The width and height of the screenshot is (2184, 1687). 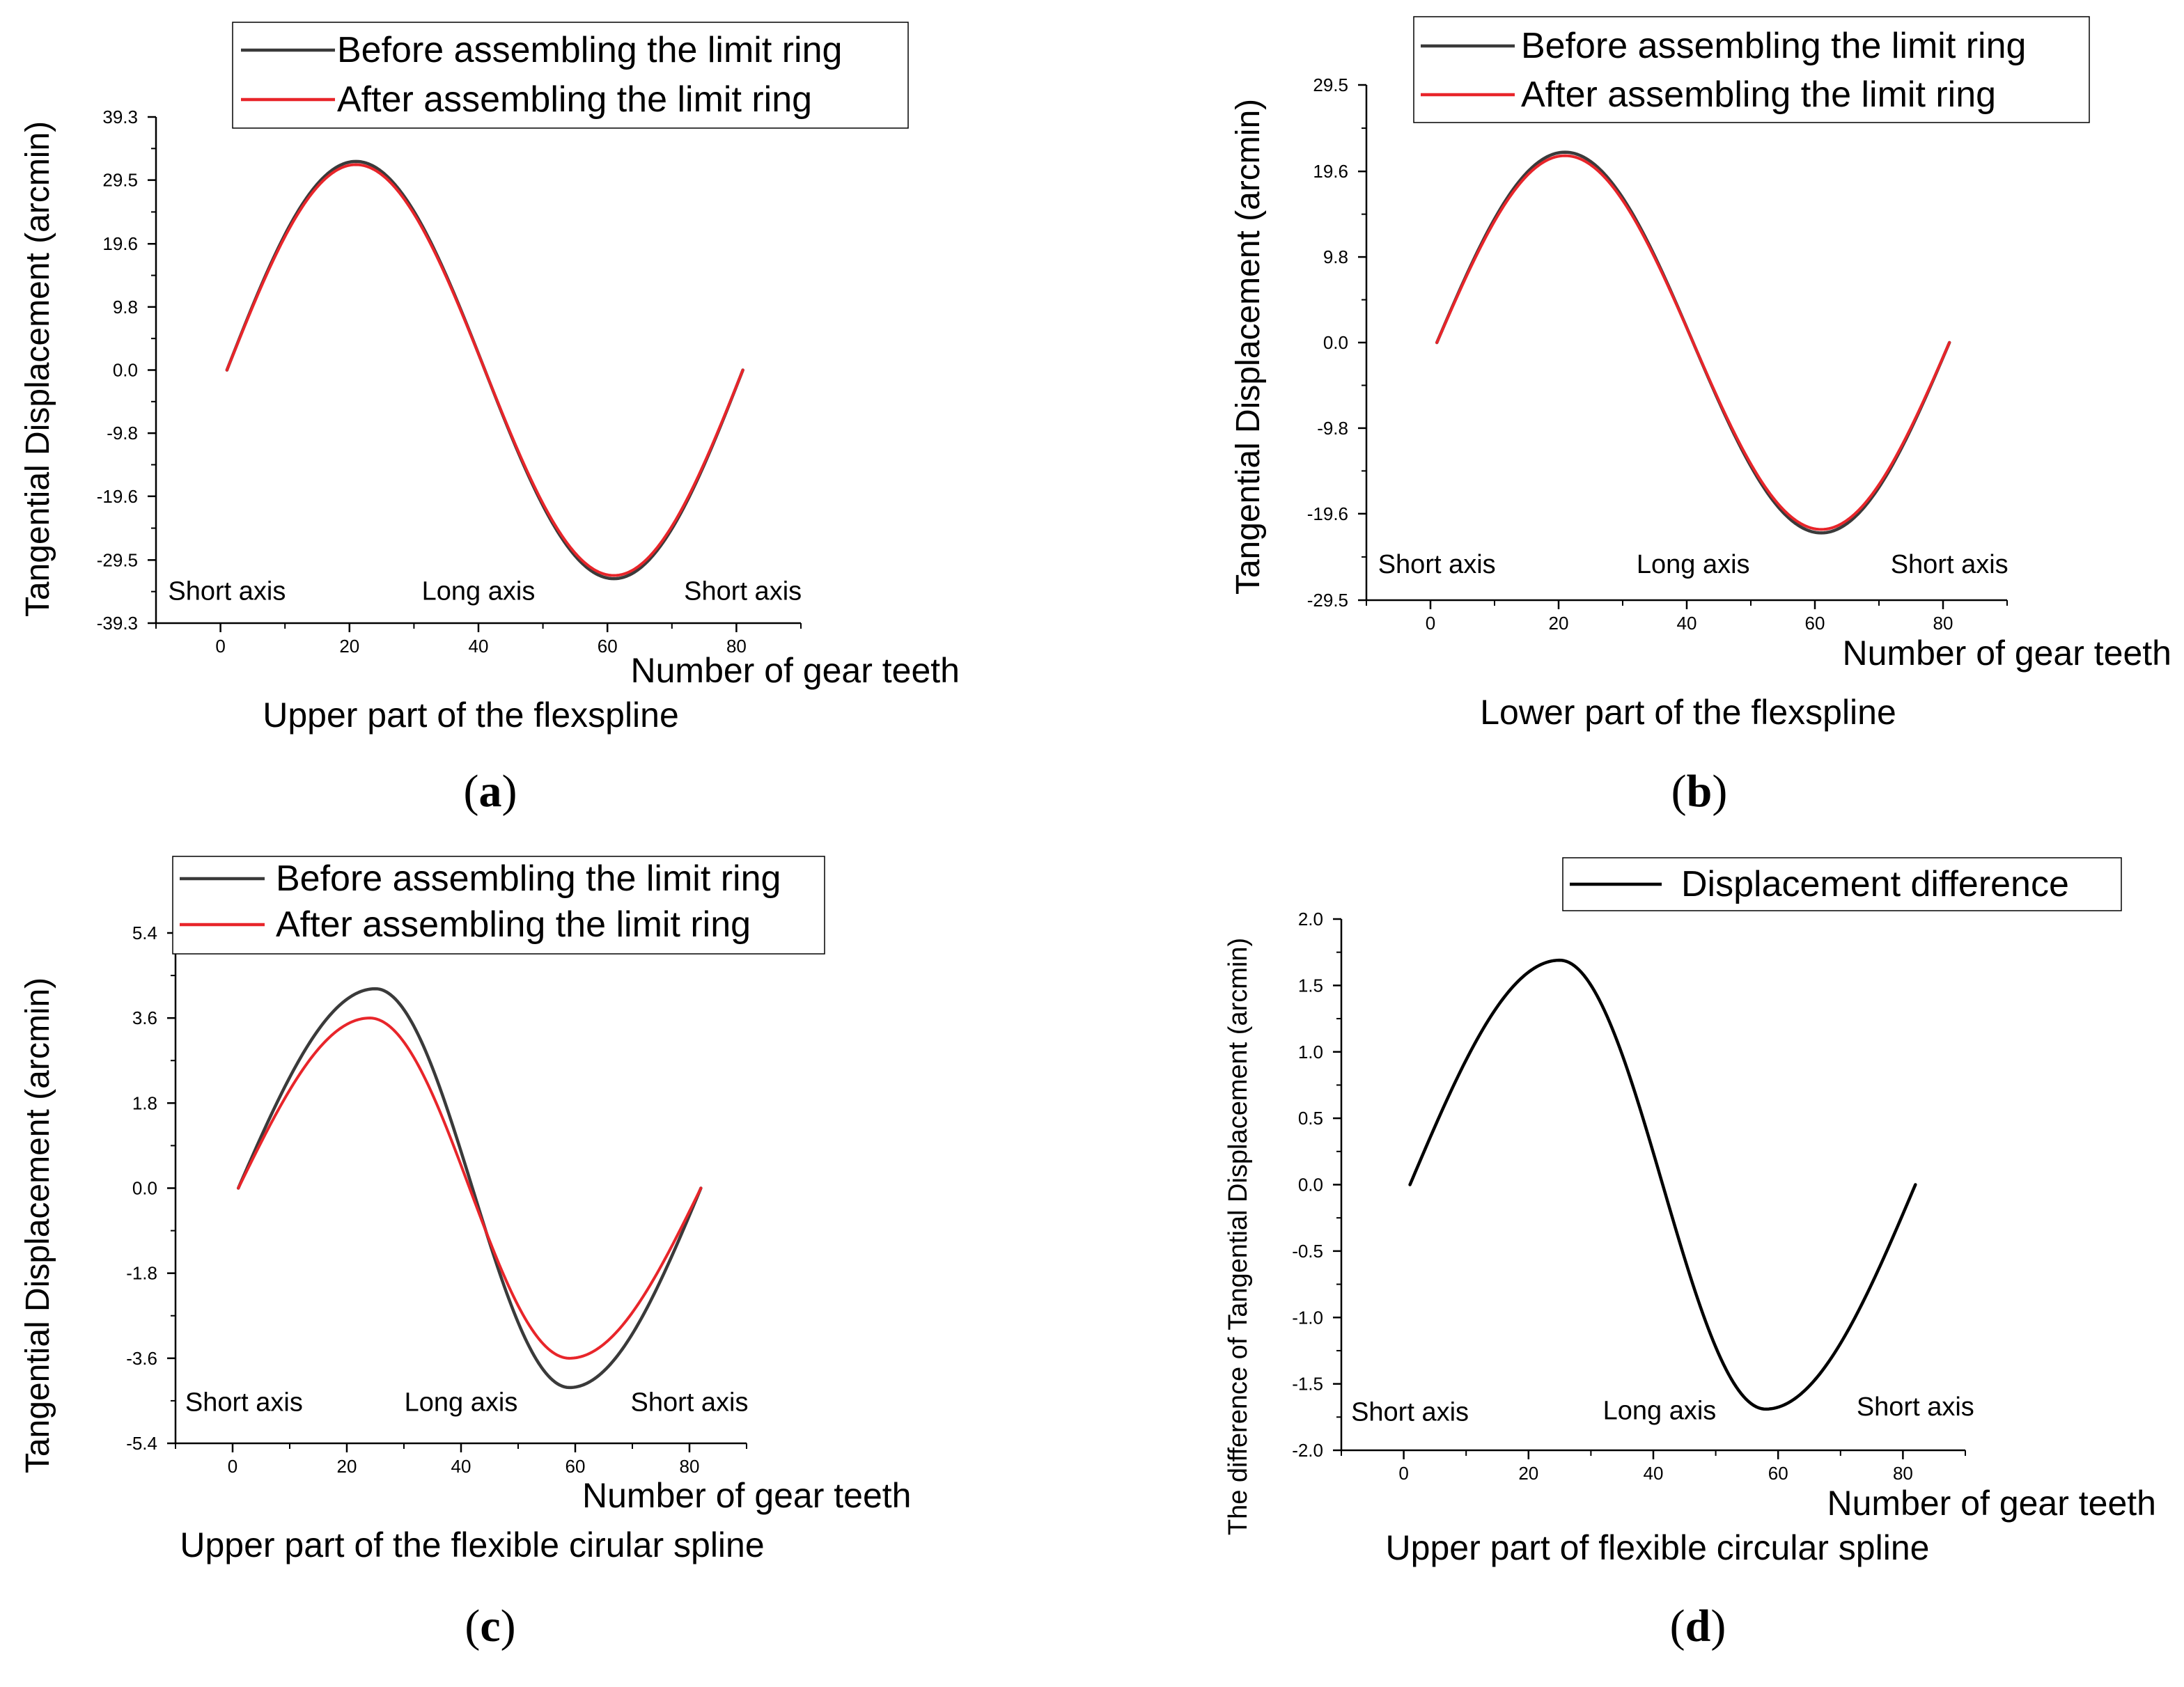 What do you see at coordinates (117, 623) in the screenshot?
I see `y-tick-label: -39.3` at bounding box center [117, 623].